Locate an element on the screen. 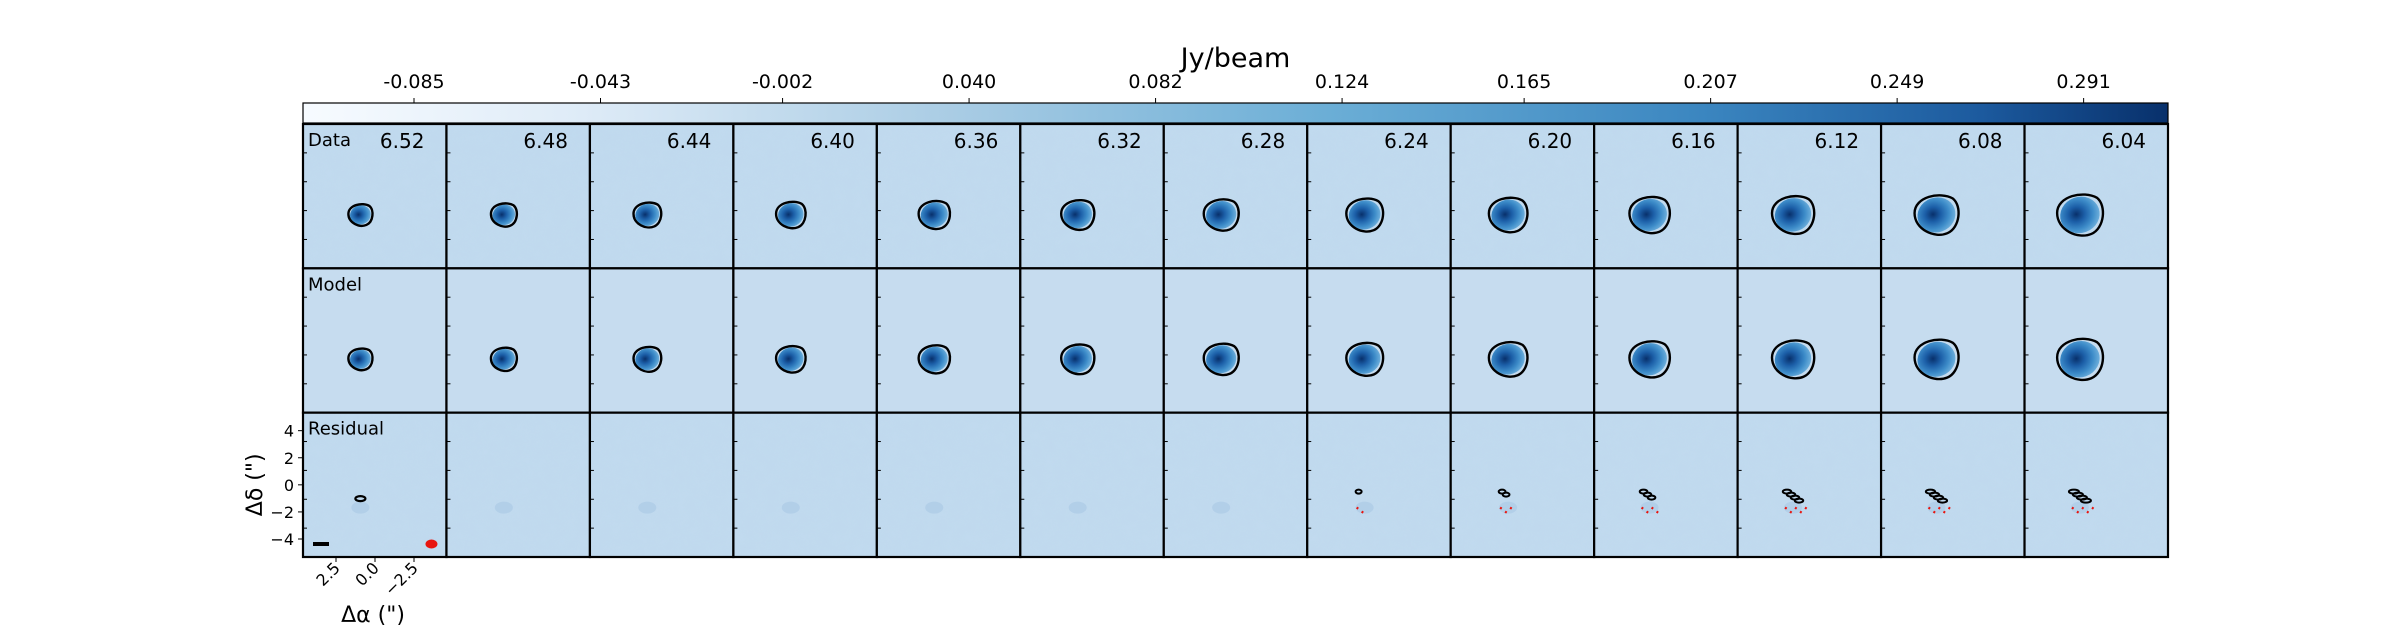  colorbar-label: Jy/beam is located at coordinates (1235, 58).